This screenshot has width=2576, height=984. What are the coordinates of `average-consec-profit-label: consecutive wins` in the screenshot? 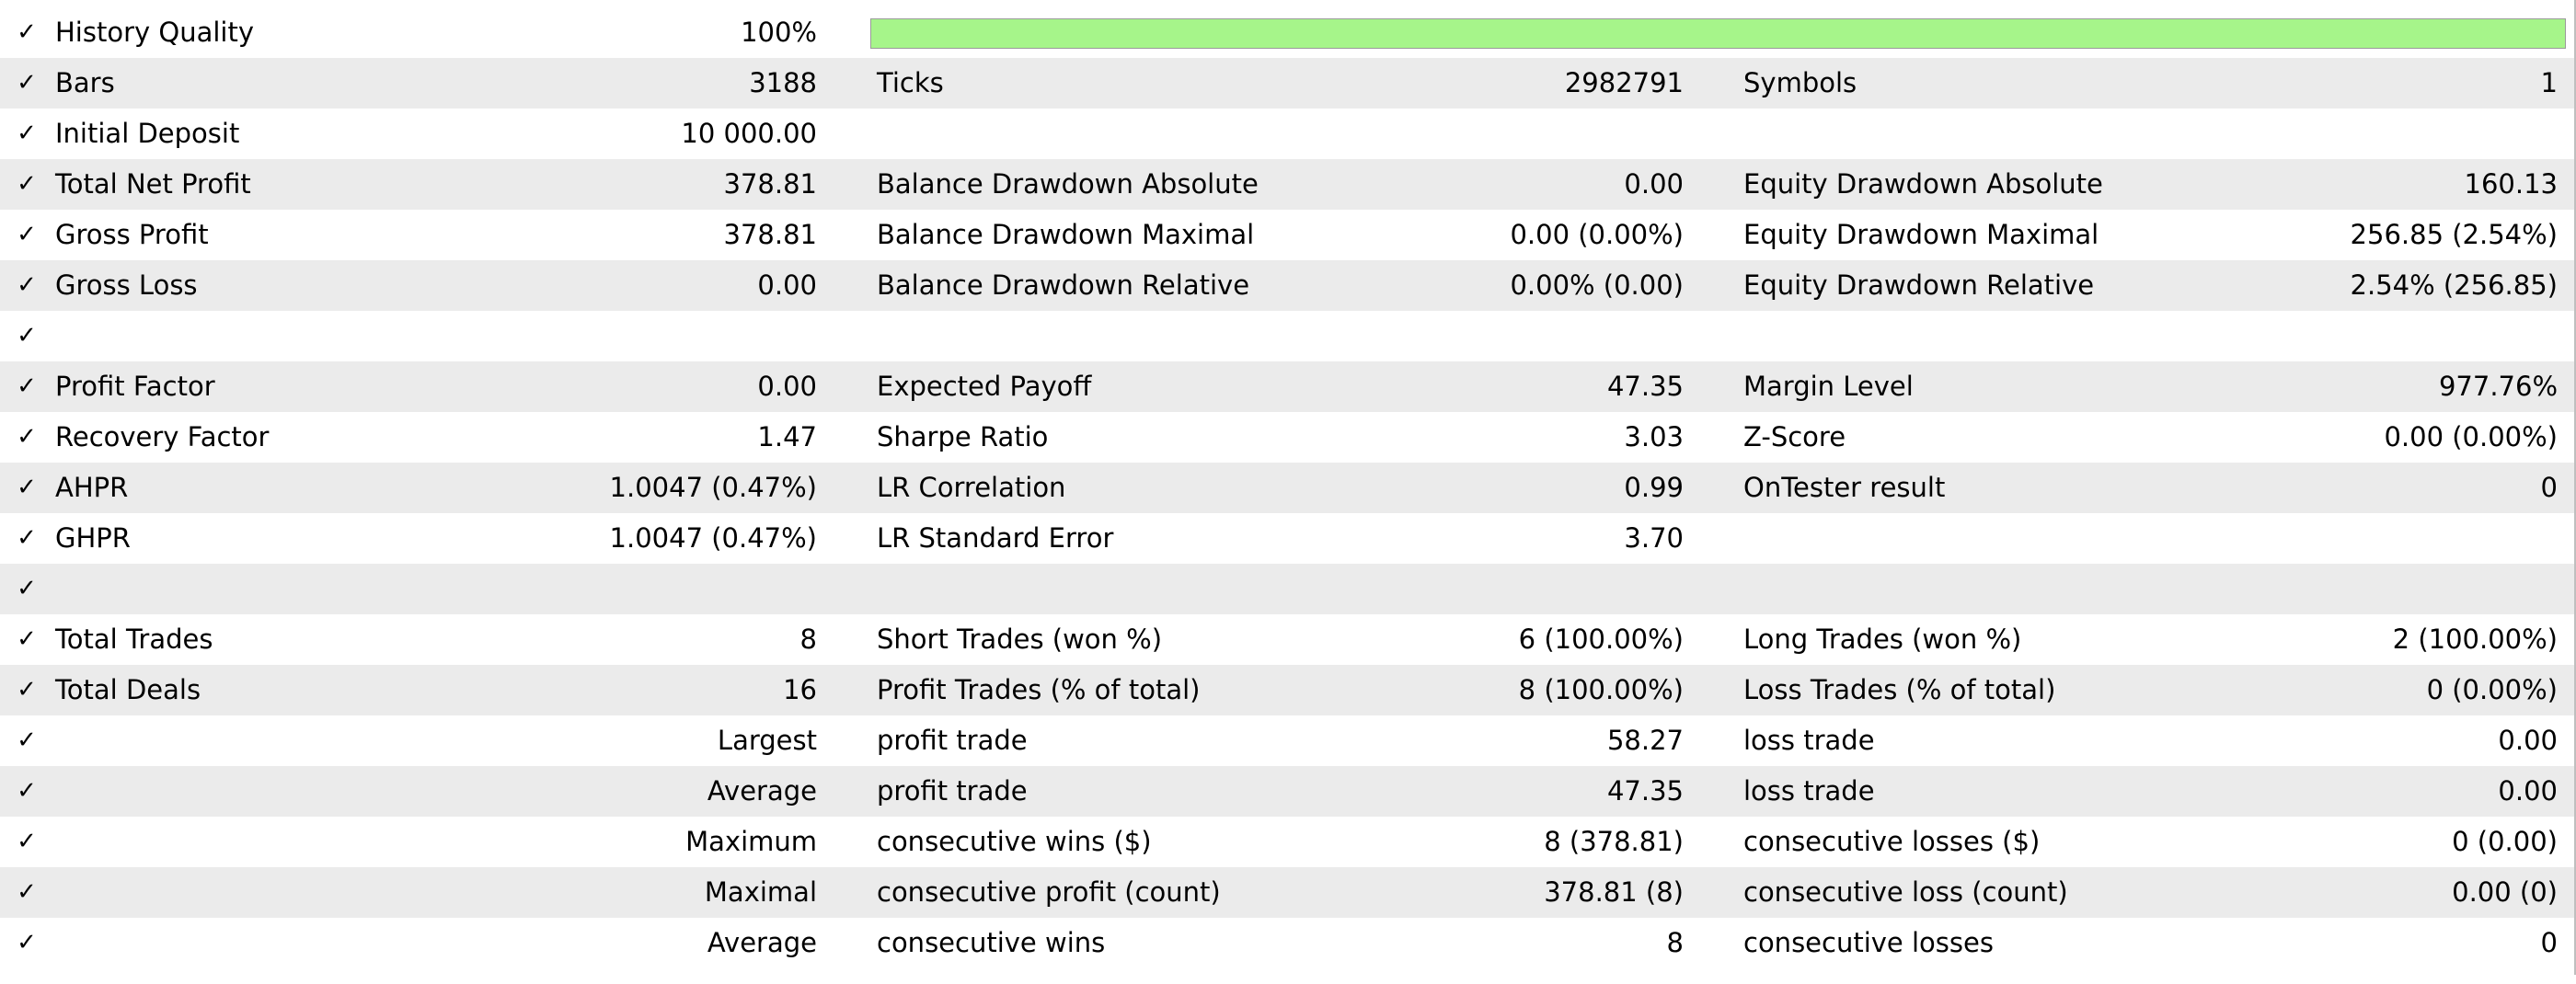 It's located at (991, 942).